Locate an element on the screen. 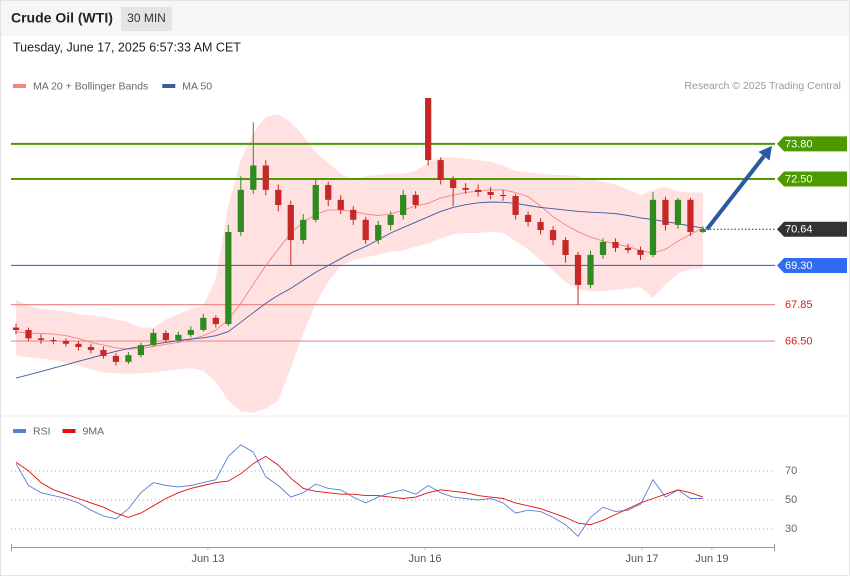  x-tick-label: Jun 17 is located at coordinates (641, 559).